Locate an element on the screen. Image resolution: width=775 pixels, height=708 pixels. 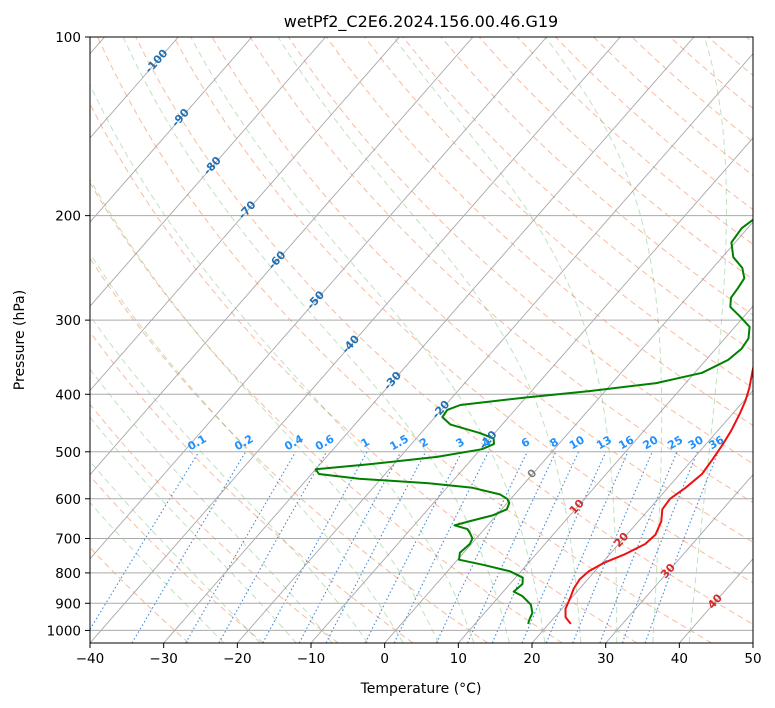
y-tick-label: 500 is located at coordinates (68, 453).